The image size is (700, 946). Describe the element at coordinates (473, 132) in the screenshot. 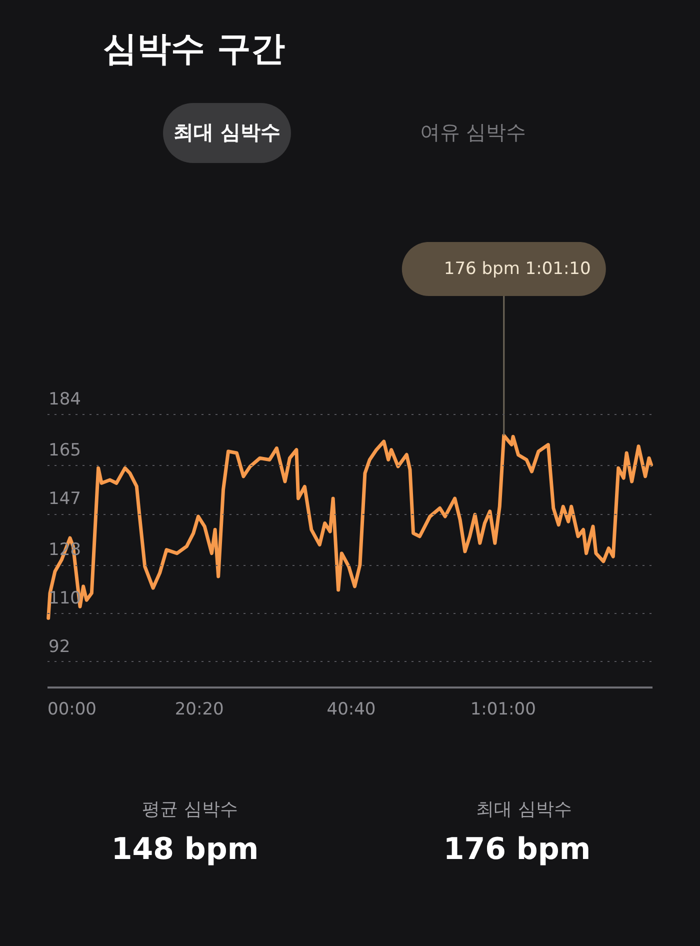

I see `text: 여유 심박수` at that location.